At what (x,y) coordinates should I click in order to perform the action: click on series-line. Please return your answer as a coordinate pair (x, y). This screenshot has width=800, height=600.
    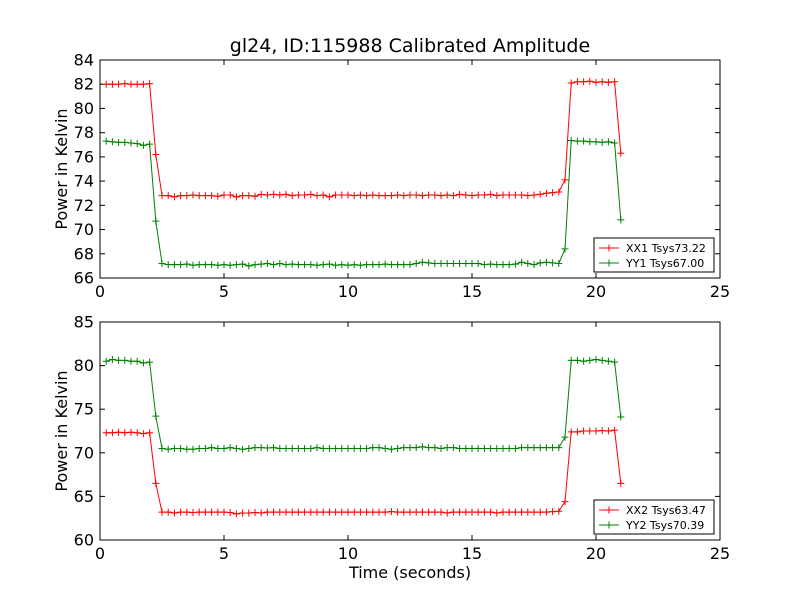
    Looking at the image, I should click on (364, 404).